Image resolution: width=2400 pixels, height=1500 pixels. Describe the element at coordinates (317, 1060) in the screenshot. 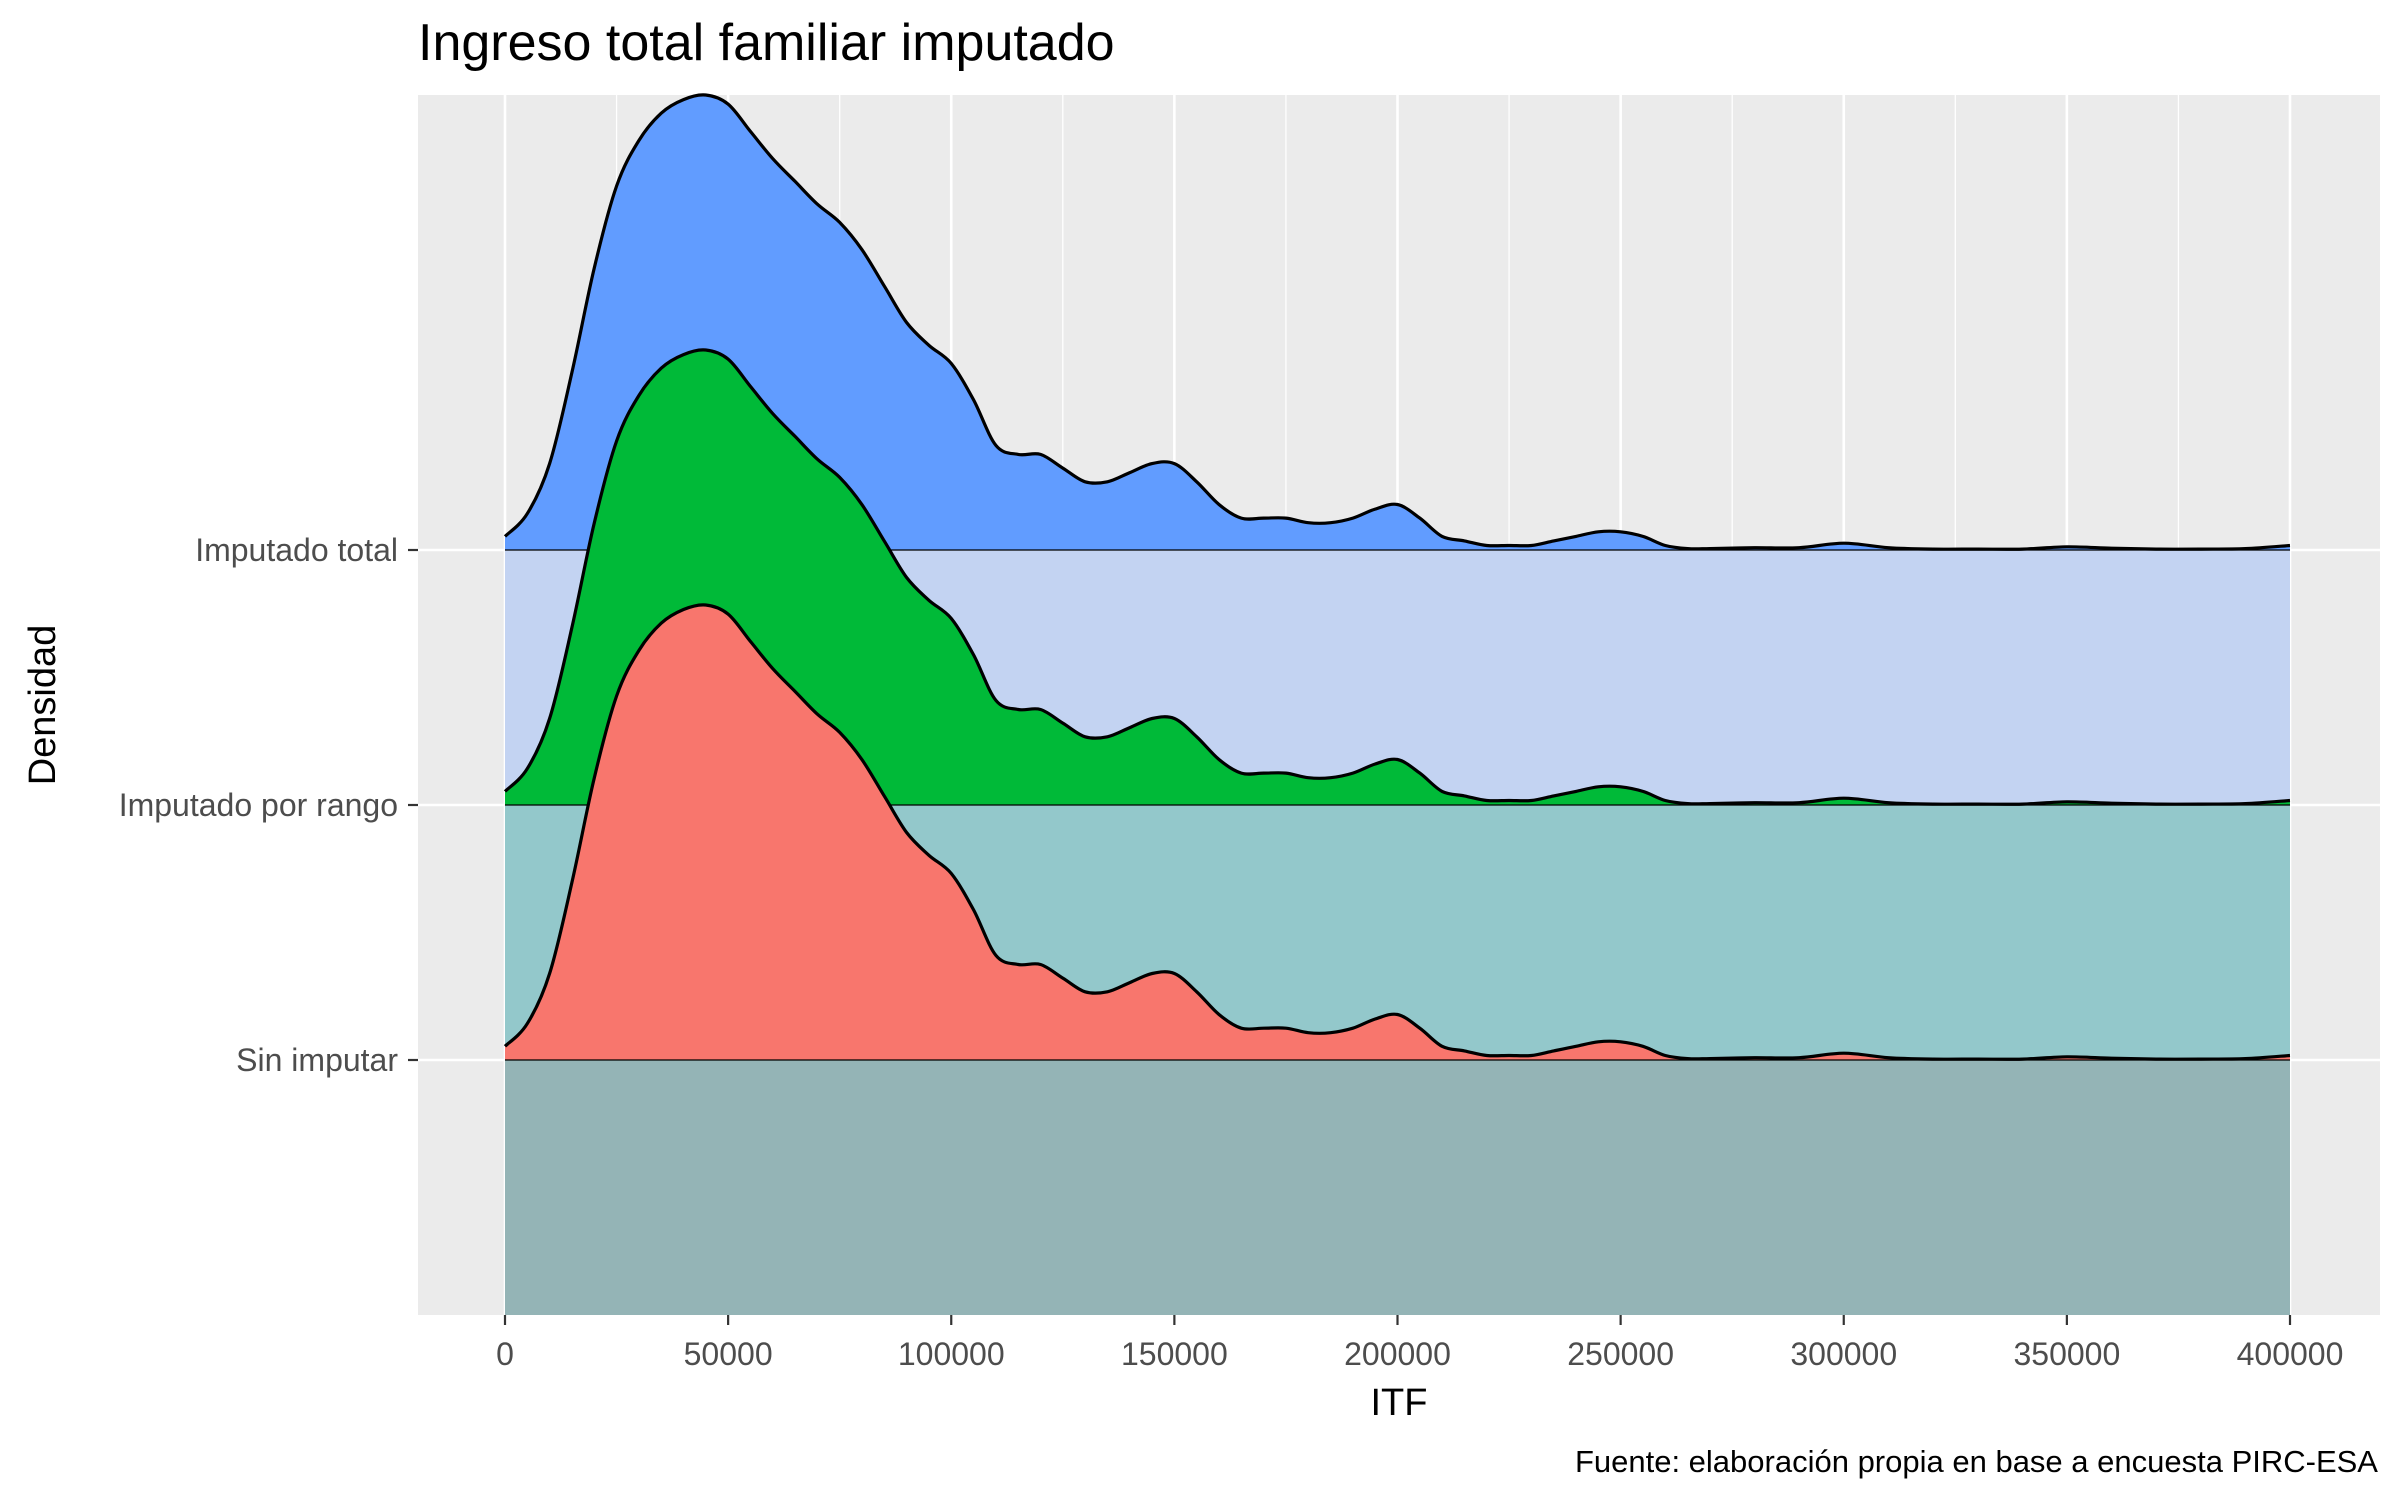

I see `y-tick-label: Sin imputar` at that location.